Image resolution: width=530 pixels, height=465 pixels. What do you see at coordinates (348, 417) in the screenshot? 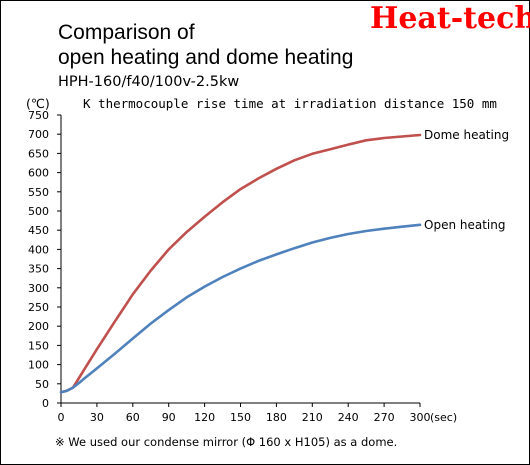
I see `x-tick-label: 240` at bounding box center [348, 417].